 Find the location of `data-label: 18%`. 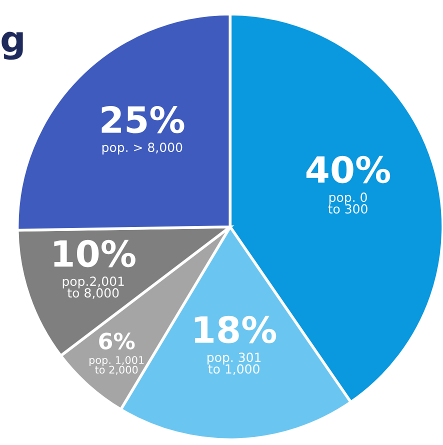

data-label: 18% is located at coordinates (235, 330).